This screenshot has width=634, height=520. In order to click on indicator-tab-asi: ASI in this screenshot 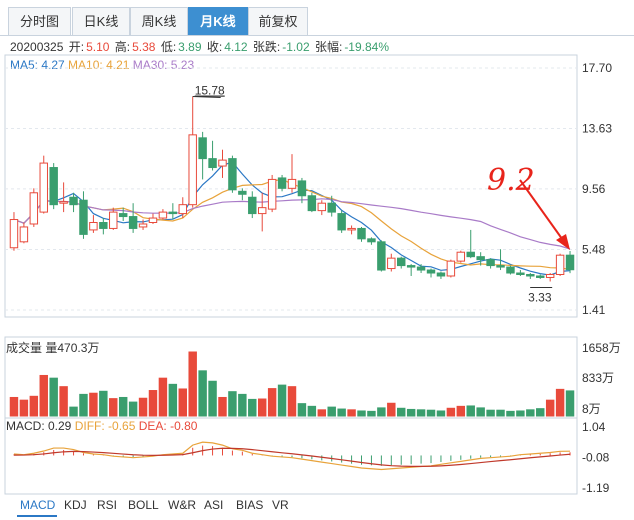, I will do `click(214, 505)`.